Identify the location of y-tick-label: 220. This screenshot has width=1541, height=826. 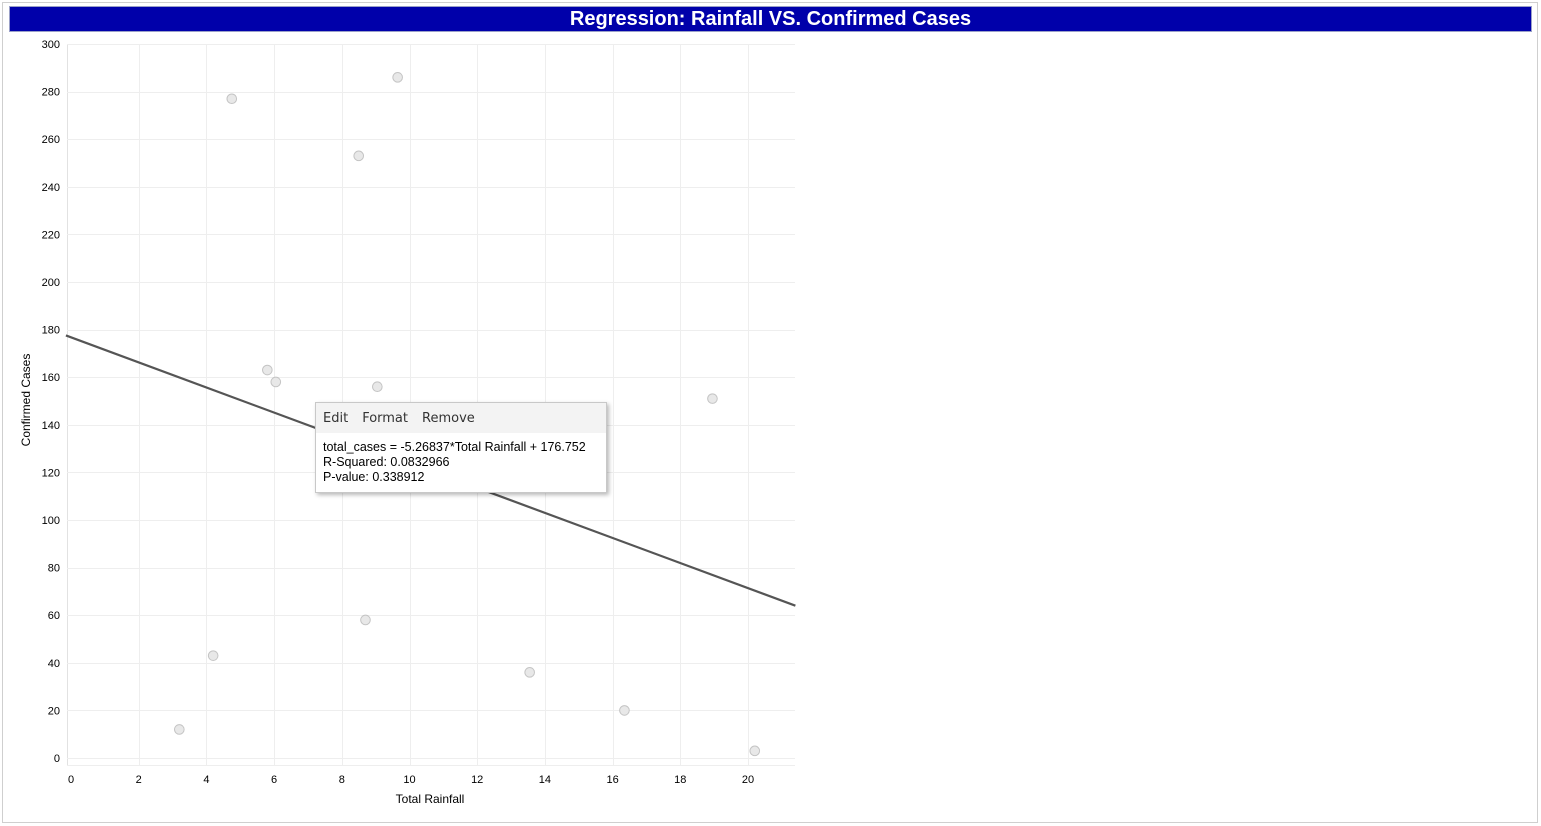
(51, 235).